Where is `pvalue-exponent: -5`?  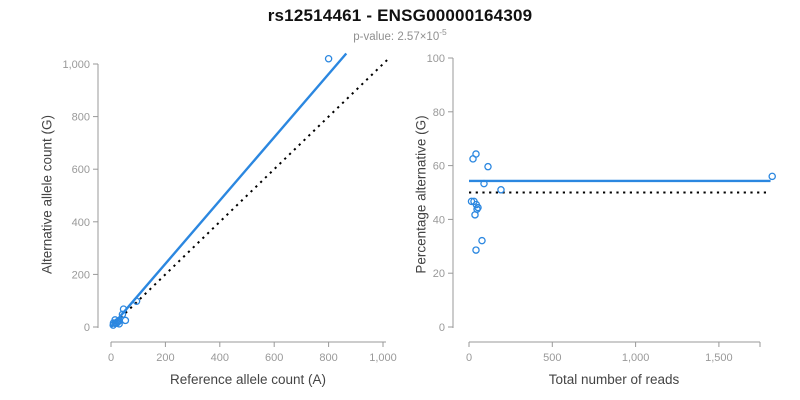 pvalue-exponent: -5 is located at coordinates (443, 32).